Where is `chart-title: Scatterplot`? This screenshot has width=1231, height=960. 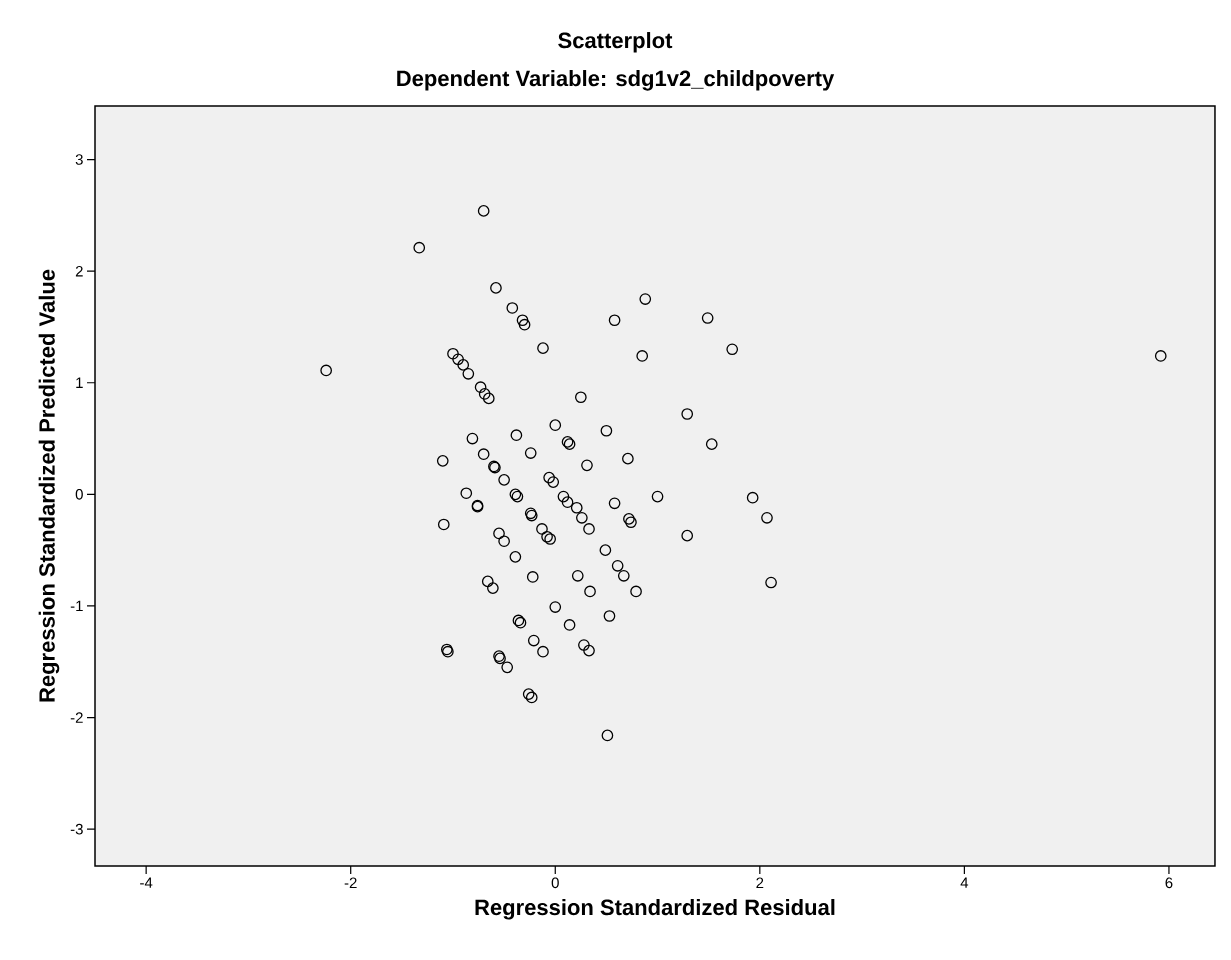
chart-title: Scatterplot is located at coordinates (615, 42).